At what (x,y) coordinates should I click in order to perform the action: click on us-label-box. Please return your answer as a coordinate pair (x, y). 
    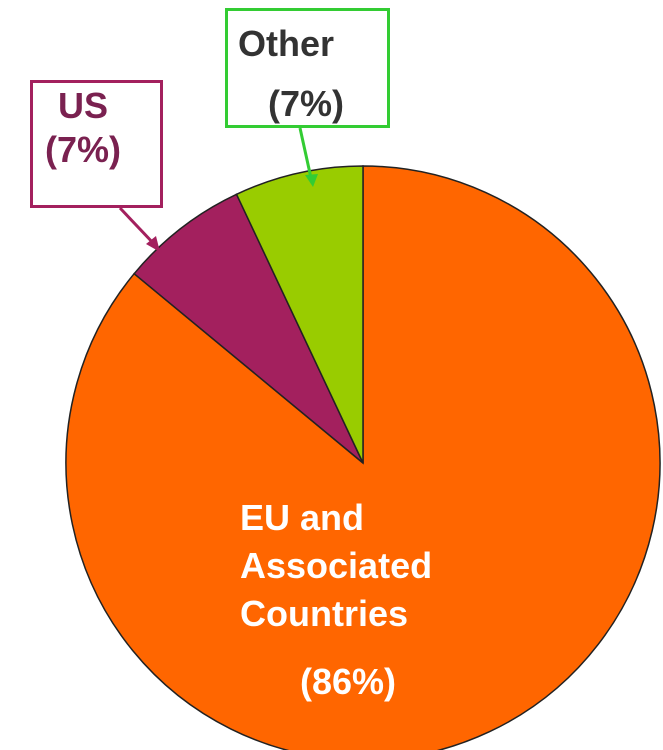
    Looking at the image, I should click on (96, 144).